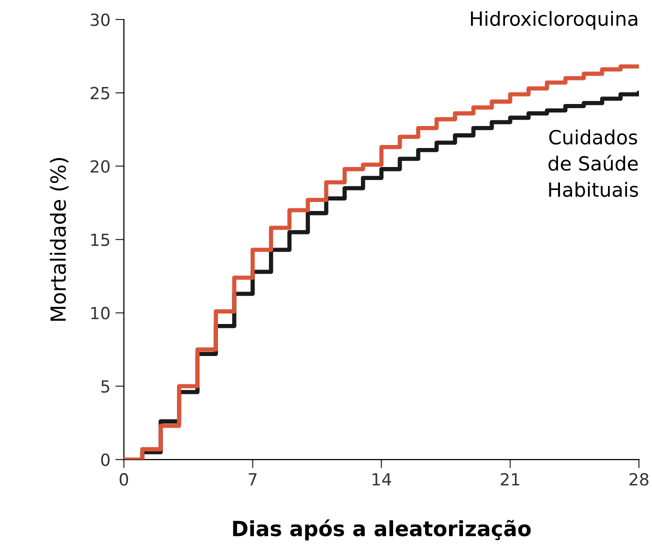  What do you see at coordinates (639, 479) in the screenshot?
I see `x-tick-label: 28` at bounding box center [639, 479].